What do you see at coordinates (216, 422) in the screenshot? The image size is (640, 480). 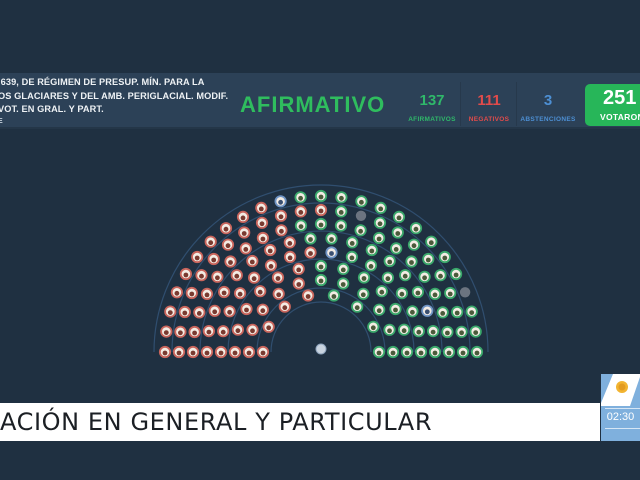 I see `lower-third-title: ACIÓN EN GENERAL Y PARTICULAR` at bounding box center [216, 422].